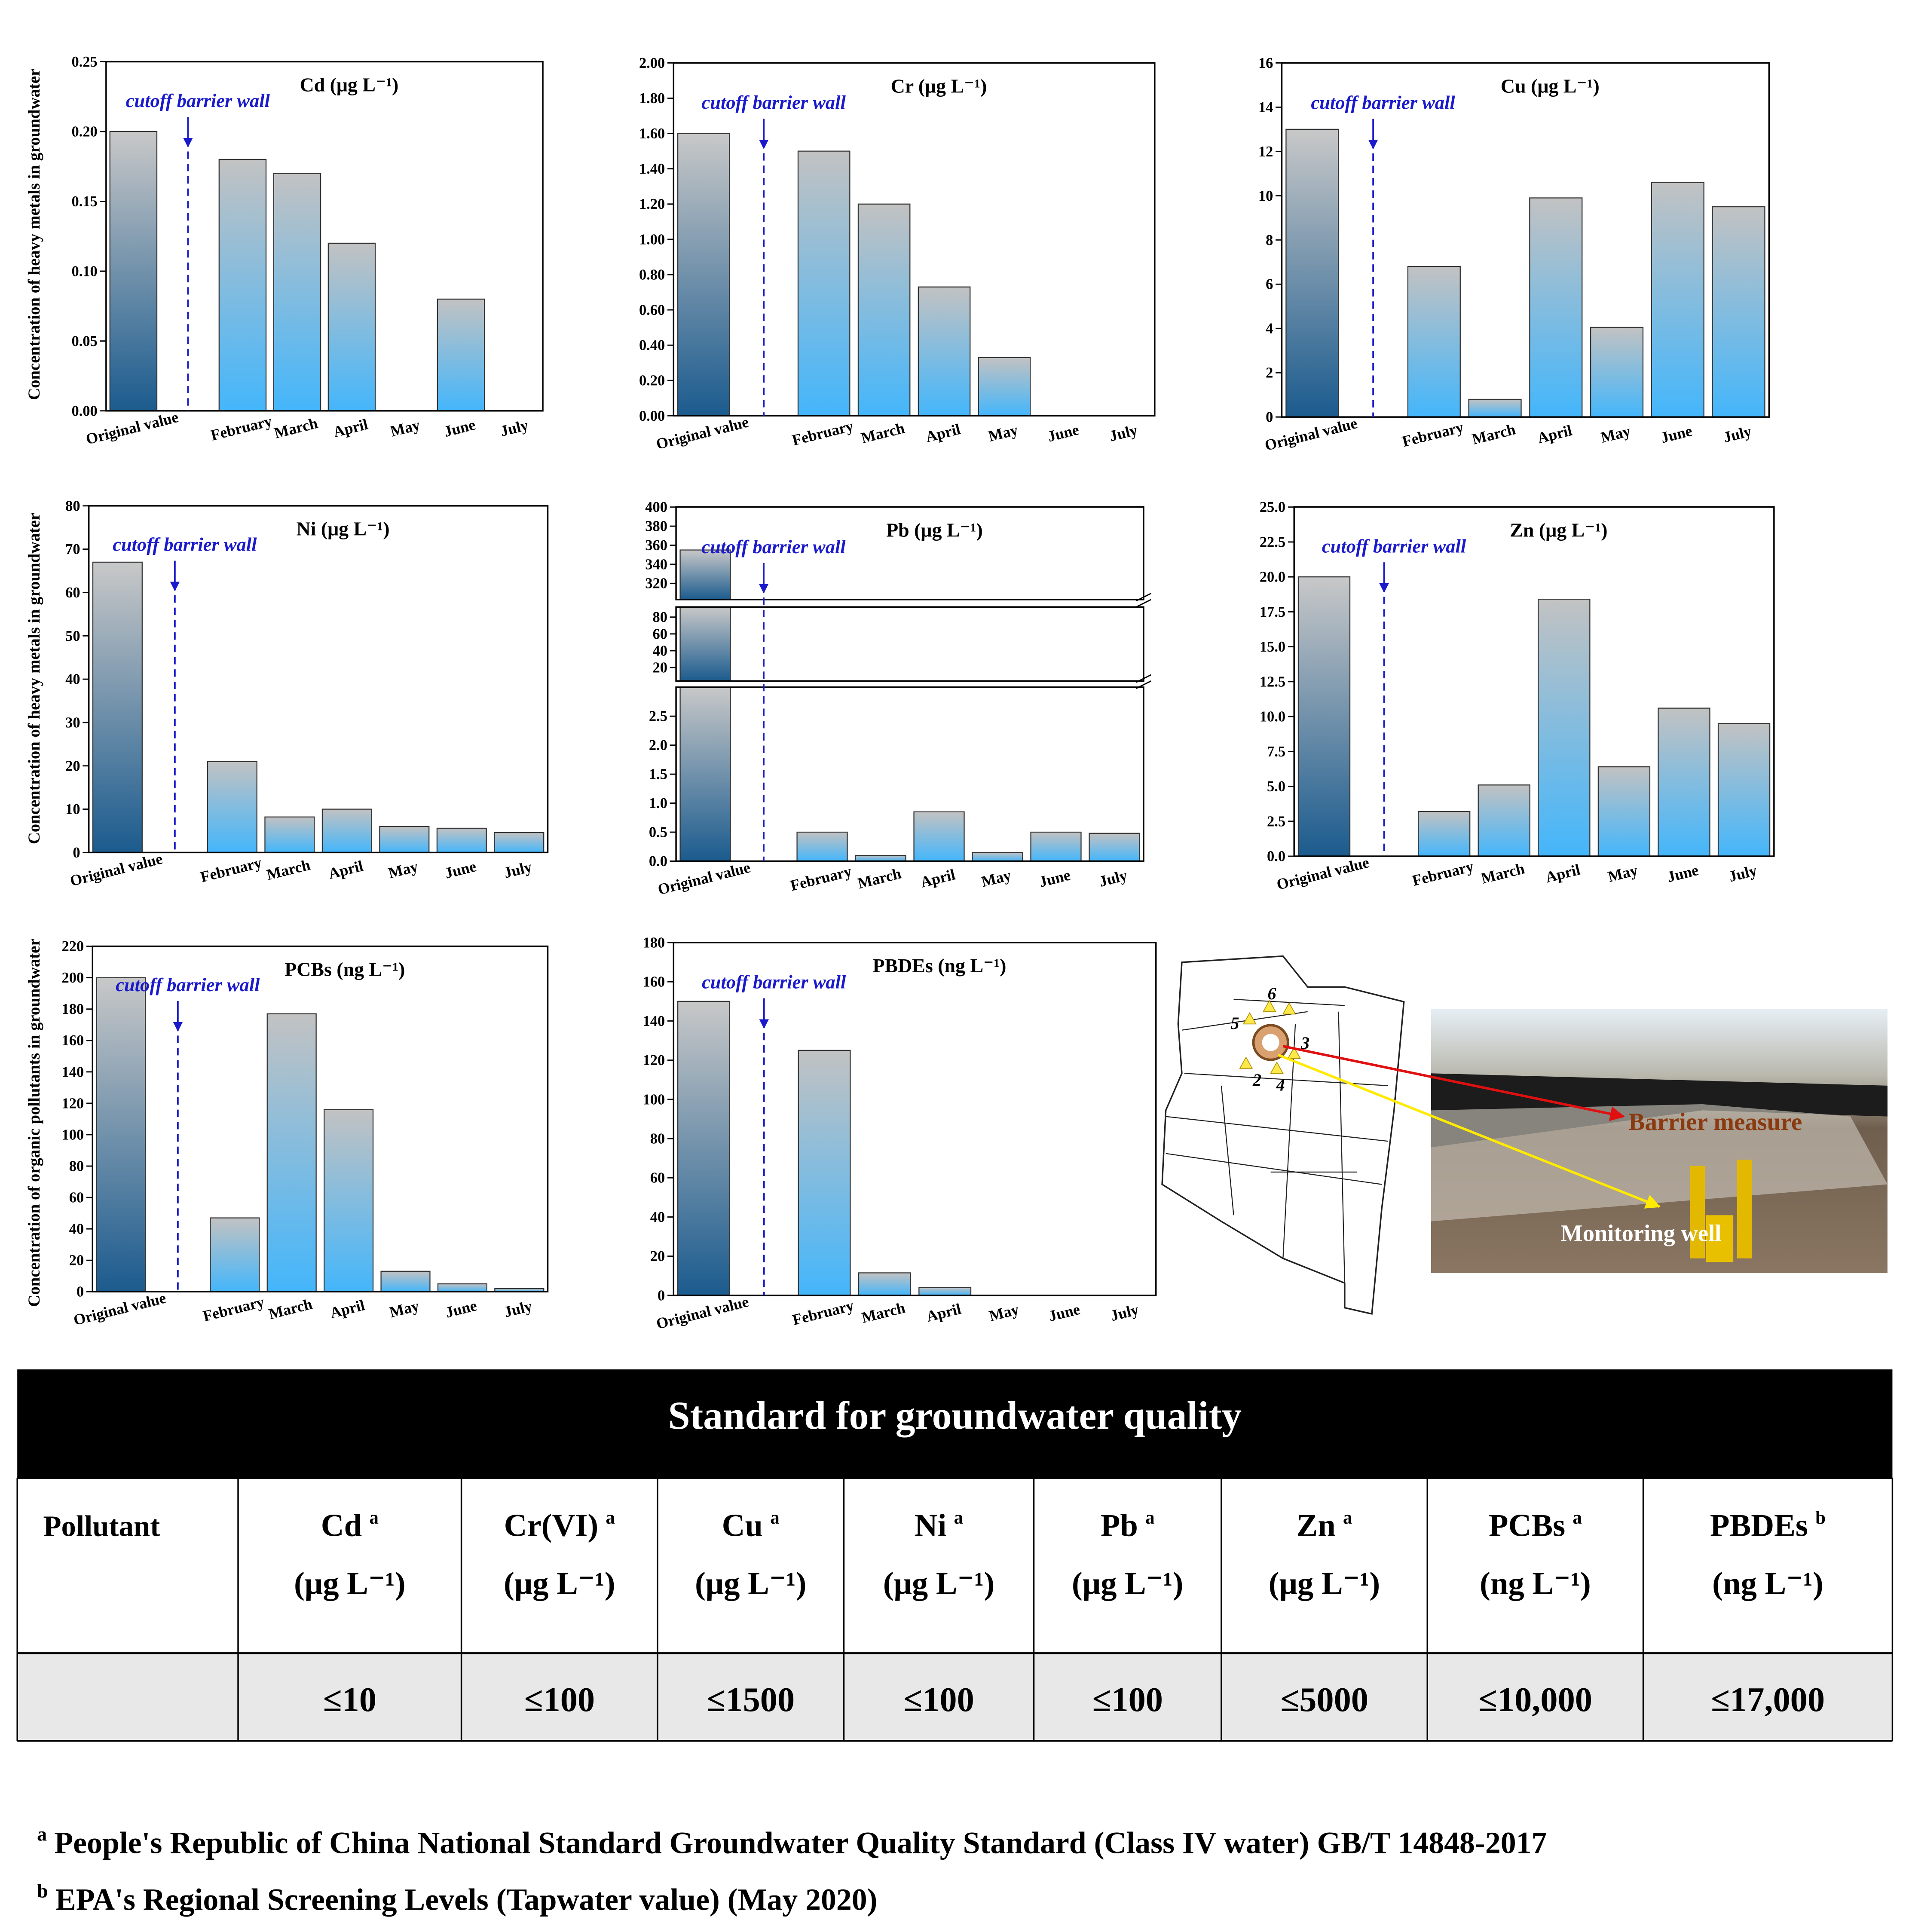 The image size is (1906, 1932). Describe the element at coordinates (939, 966) in the screenshot. I see `chart-title: PBDEs (ng L⁻¹)` at that location.